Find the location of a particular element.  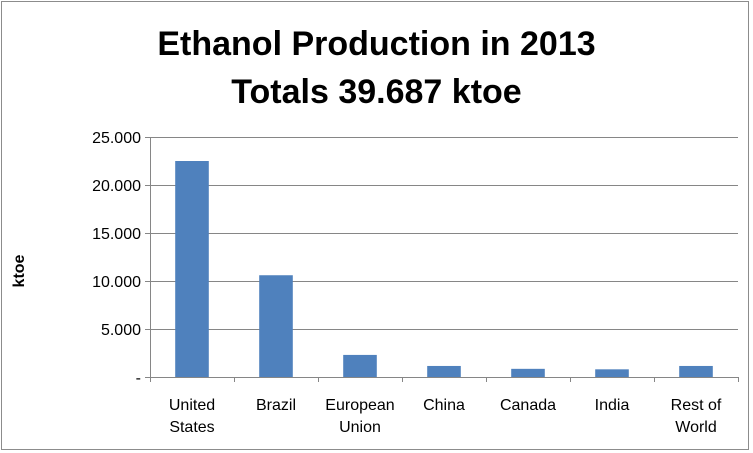

y-tick-label: 20.000 is located at coordinates (116, 186).